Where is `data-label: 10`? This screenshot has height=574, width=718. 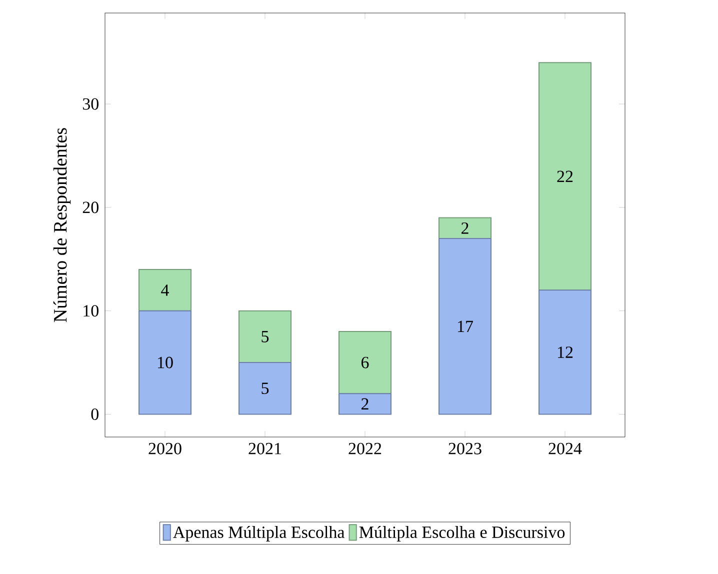
data-label: 10 is located at coordinates (165, 362).